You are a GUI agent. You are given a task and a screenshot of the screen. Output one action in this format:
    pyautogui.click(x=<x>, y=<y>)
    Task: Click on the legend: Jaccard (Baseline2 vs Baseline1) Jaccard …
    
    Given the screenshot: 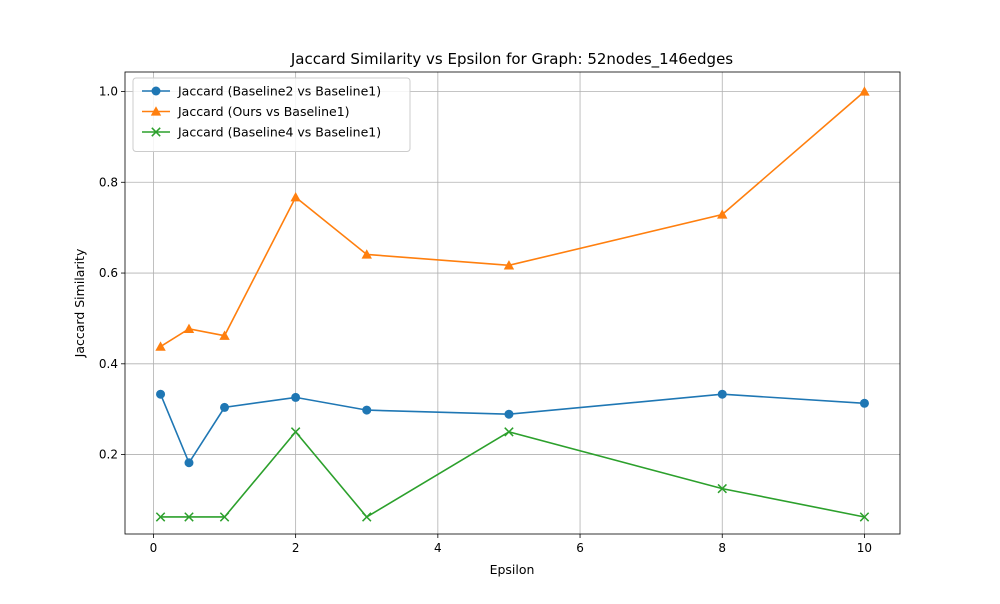 What is the action you would take?
    pyautogui.click(x=271, y=114)
    